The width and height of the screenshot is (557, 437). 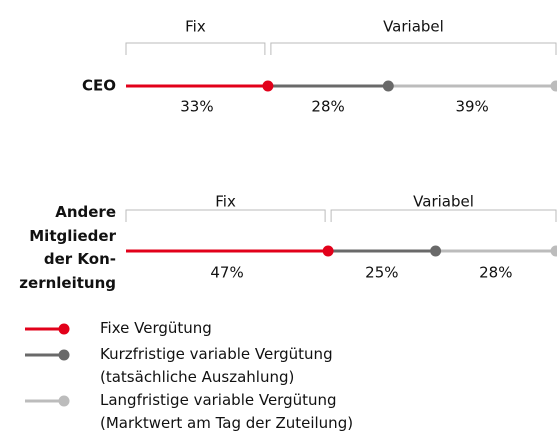 I want to click on category-label: Andere Mitglieder der Kon­zernleitung, so click(x=67, y=247).